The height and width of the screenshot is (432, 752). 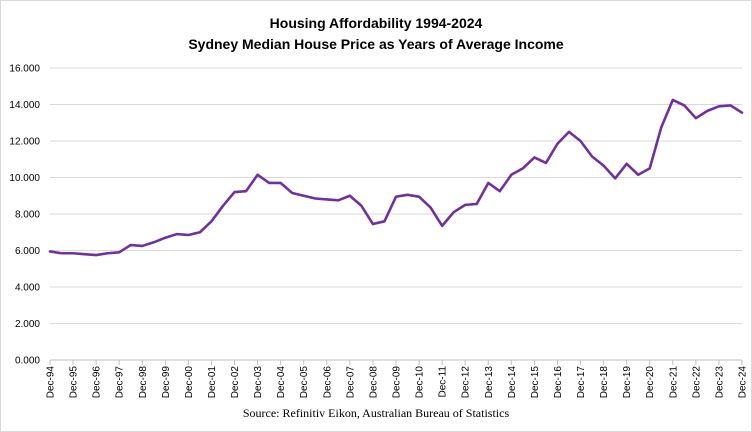 I want to click on x-tick-label: Dec-13, so click(x=489, y=382).